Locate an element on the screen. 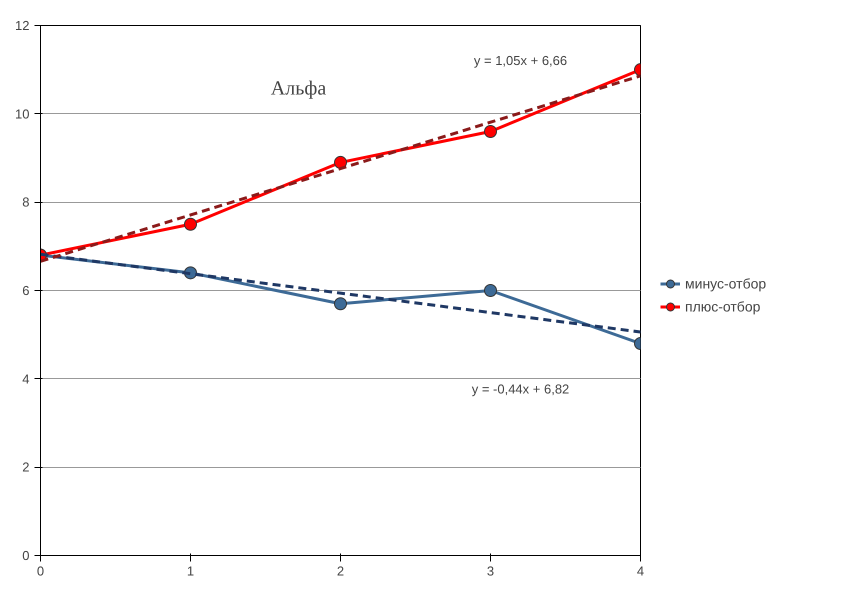  annotation: y = 1,05x + 6,66 is located at coordinates (521, 60).